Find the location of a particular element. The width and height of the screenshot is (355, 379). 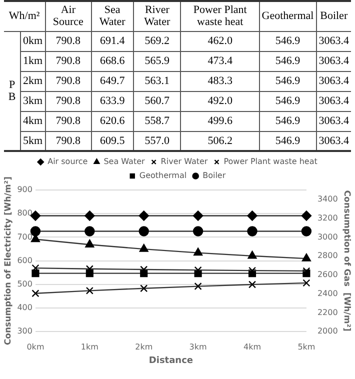

y2-tick-label: 3000 is located at coordinates (327, 237).